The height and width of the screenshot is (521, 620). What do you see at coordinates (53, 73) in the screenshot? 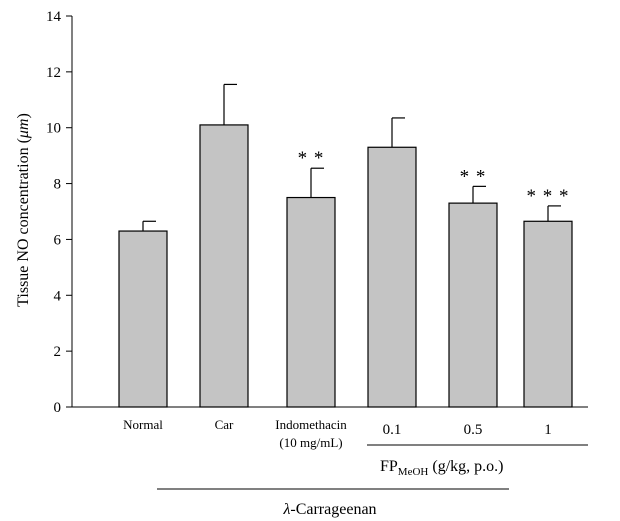
I see `y-tick-label: 12` at bounding box center [53, 73].